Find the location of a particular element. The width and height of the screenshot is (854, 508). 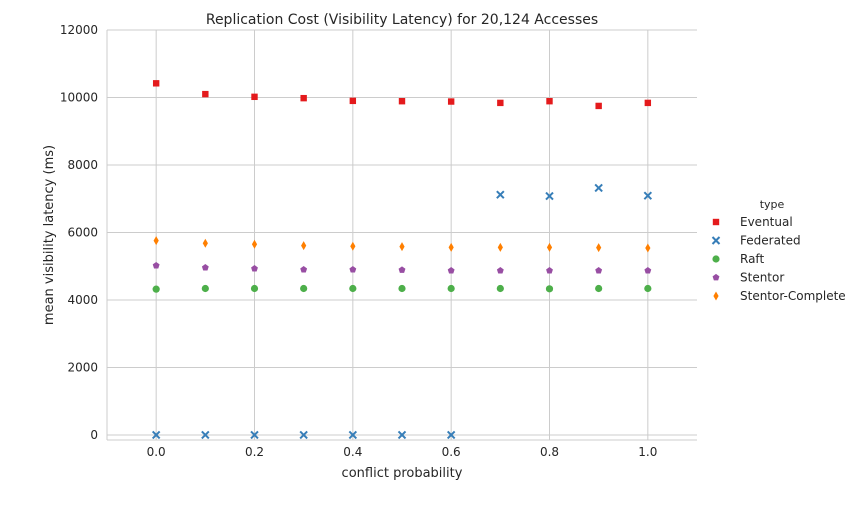

legend-label-raft: Raft is located at coordinates (752, 259).